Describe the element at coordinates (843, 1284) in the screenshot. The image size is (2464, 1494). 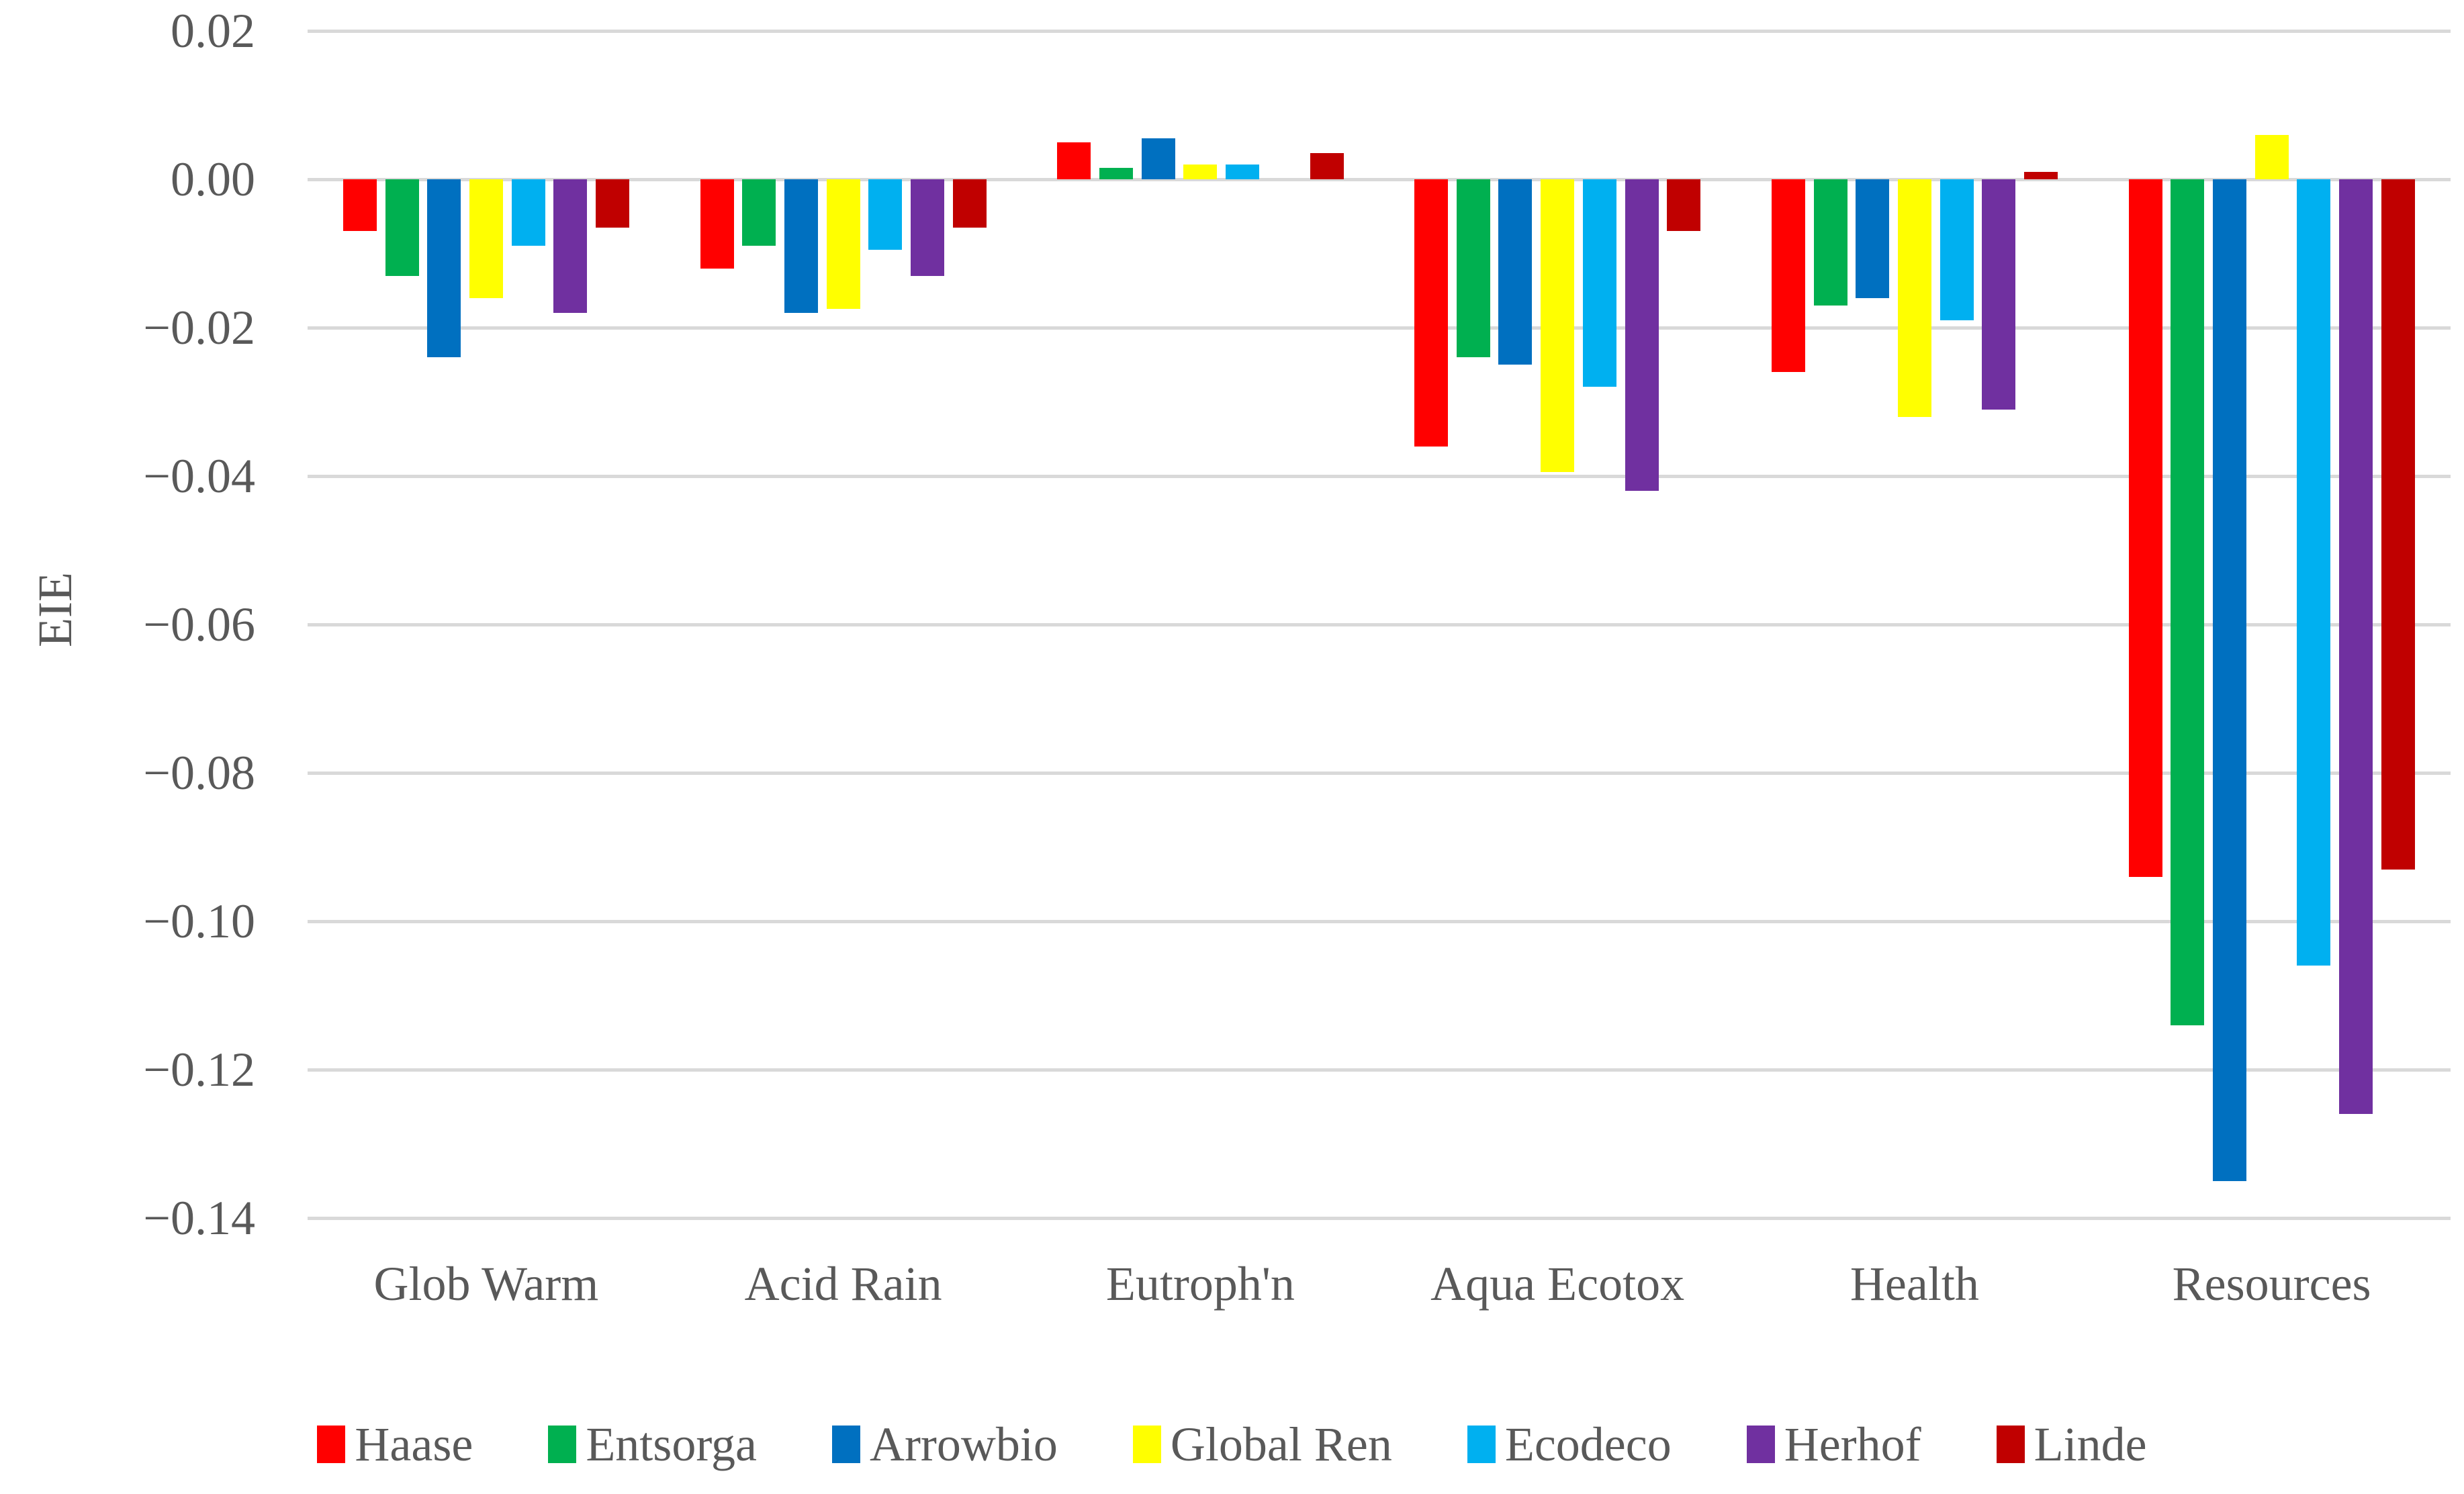
I see `x-axis-label: Acid Rain` at that location.